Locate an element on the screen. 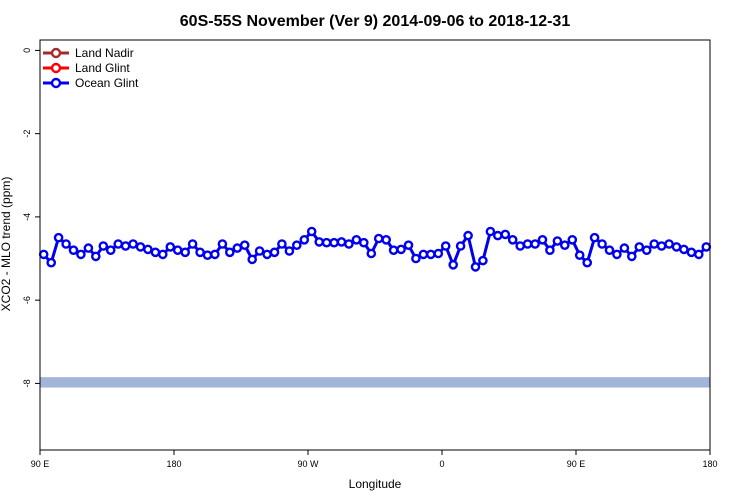  y-axis: 0 -2 -4 -6 -8 is located at coordinates (31, 217).